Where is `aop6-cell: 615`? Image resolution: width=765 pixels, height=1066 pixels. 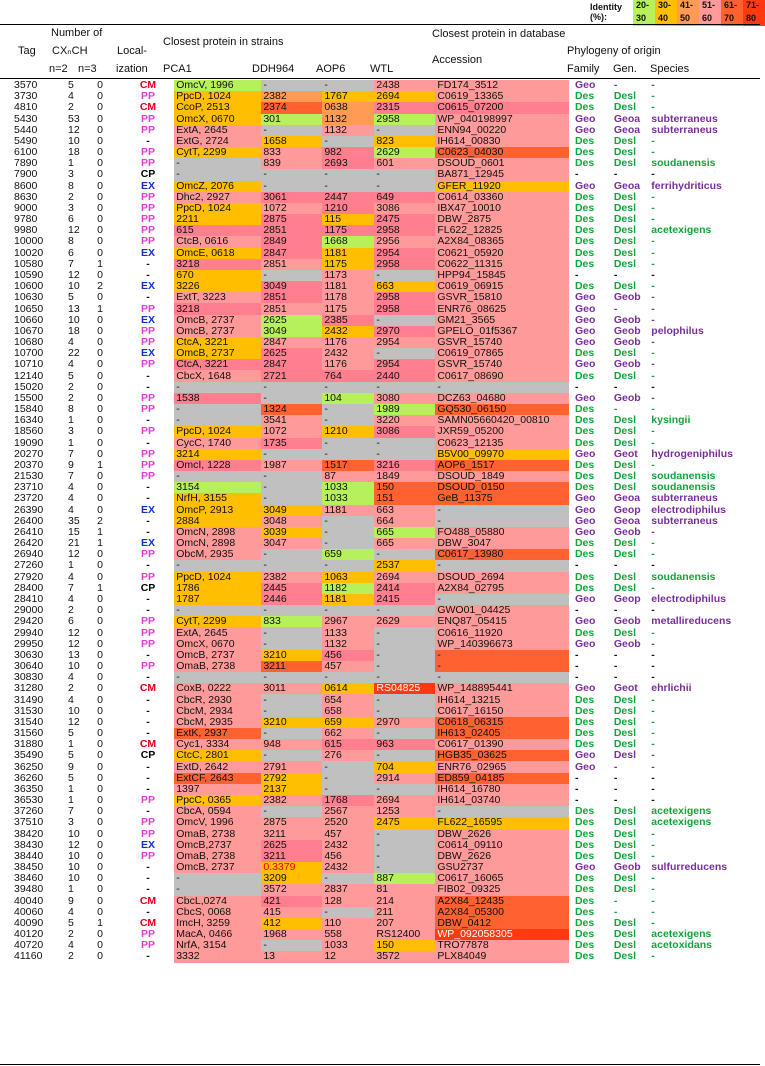
aop6-cell: 615 is located at coordinates (348, 745).